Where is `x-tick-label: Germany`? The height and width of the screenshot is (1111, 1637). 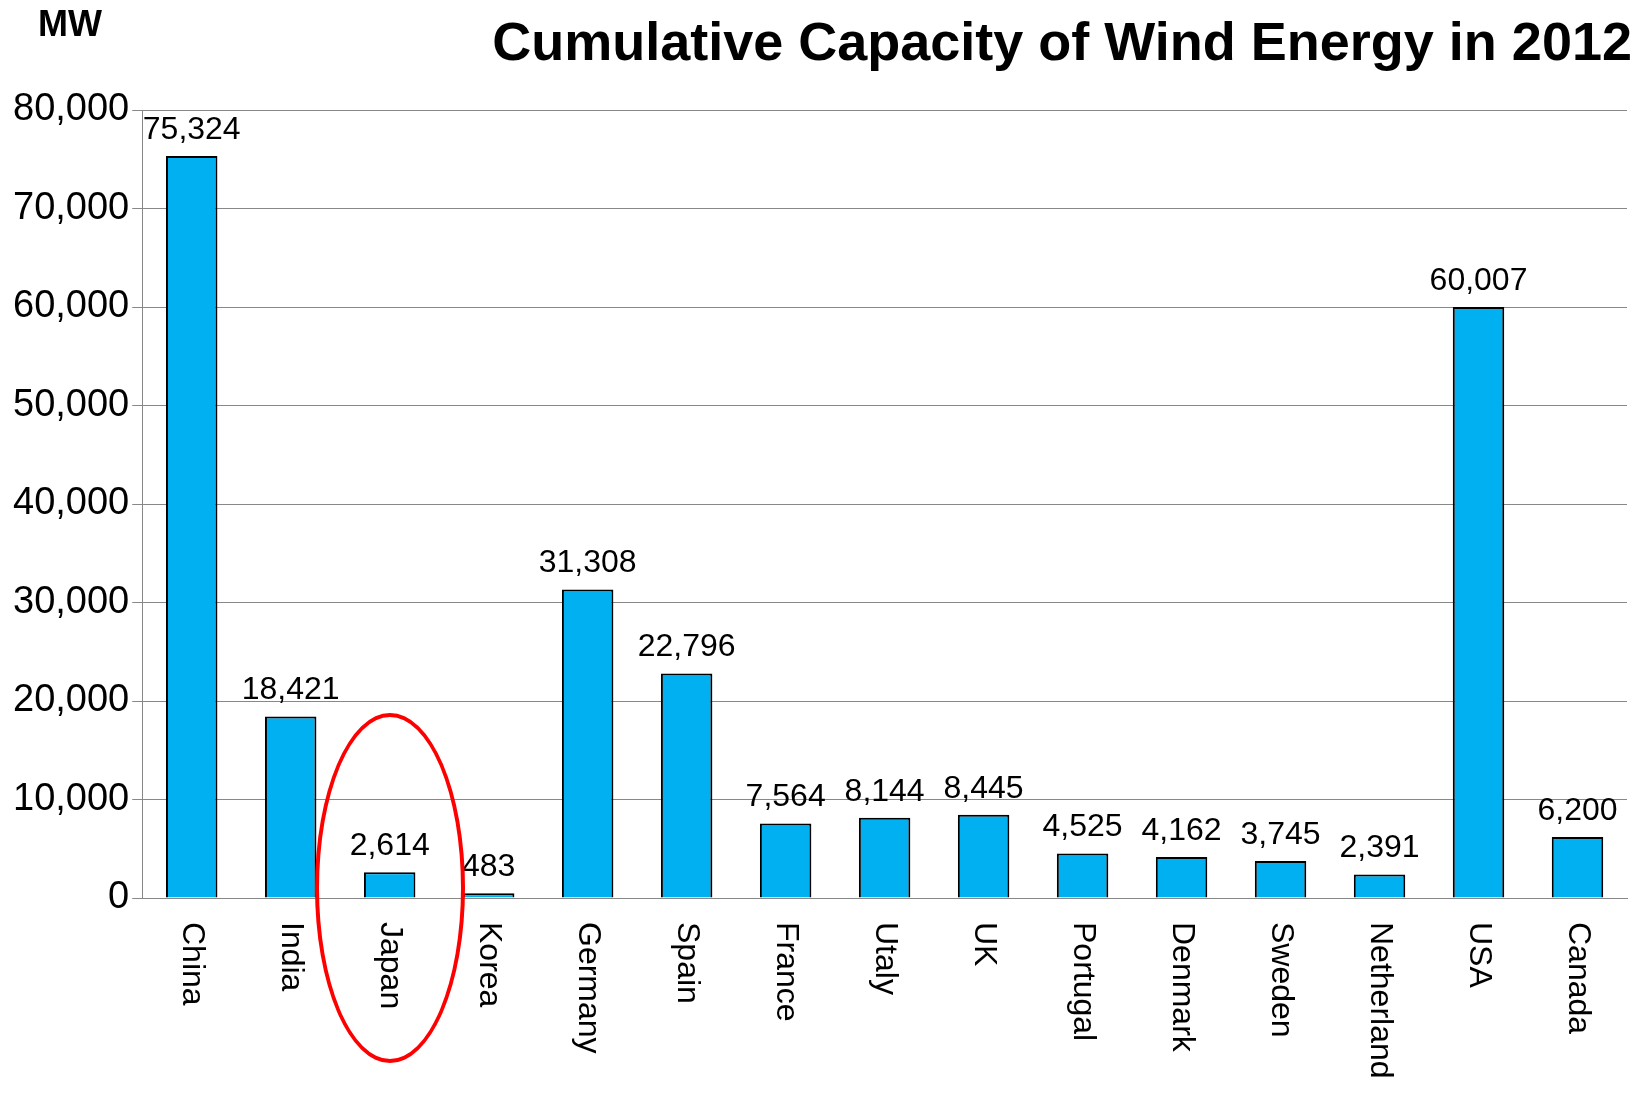
x-tick-label: Germany is located at coordinates (589, 988).